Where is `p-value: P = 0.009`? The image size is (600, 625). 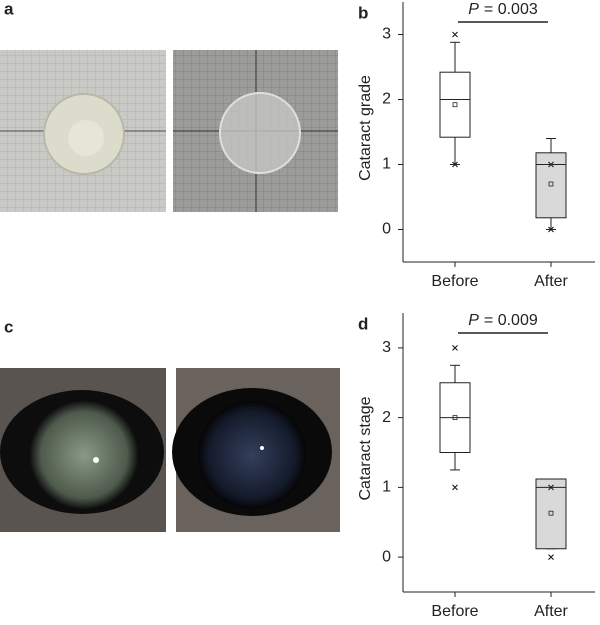 p-value: P = 0.009 is located at coordinates (503, 320).